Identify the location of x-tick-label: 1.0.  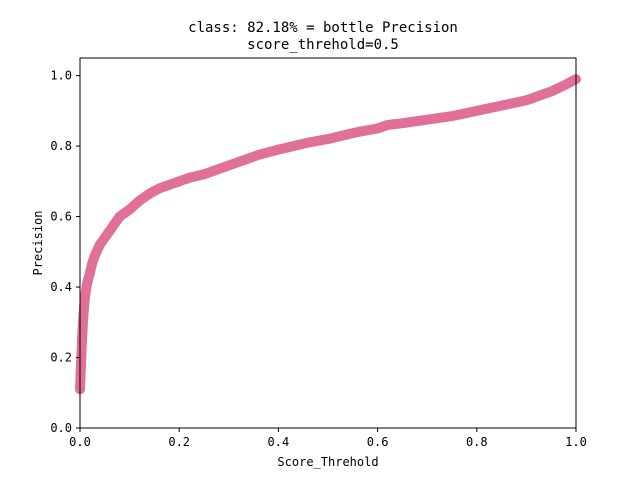
(576, 442).